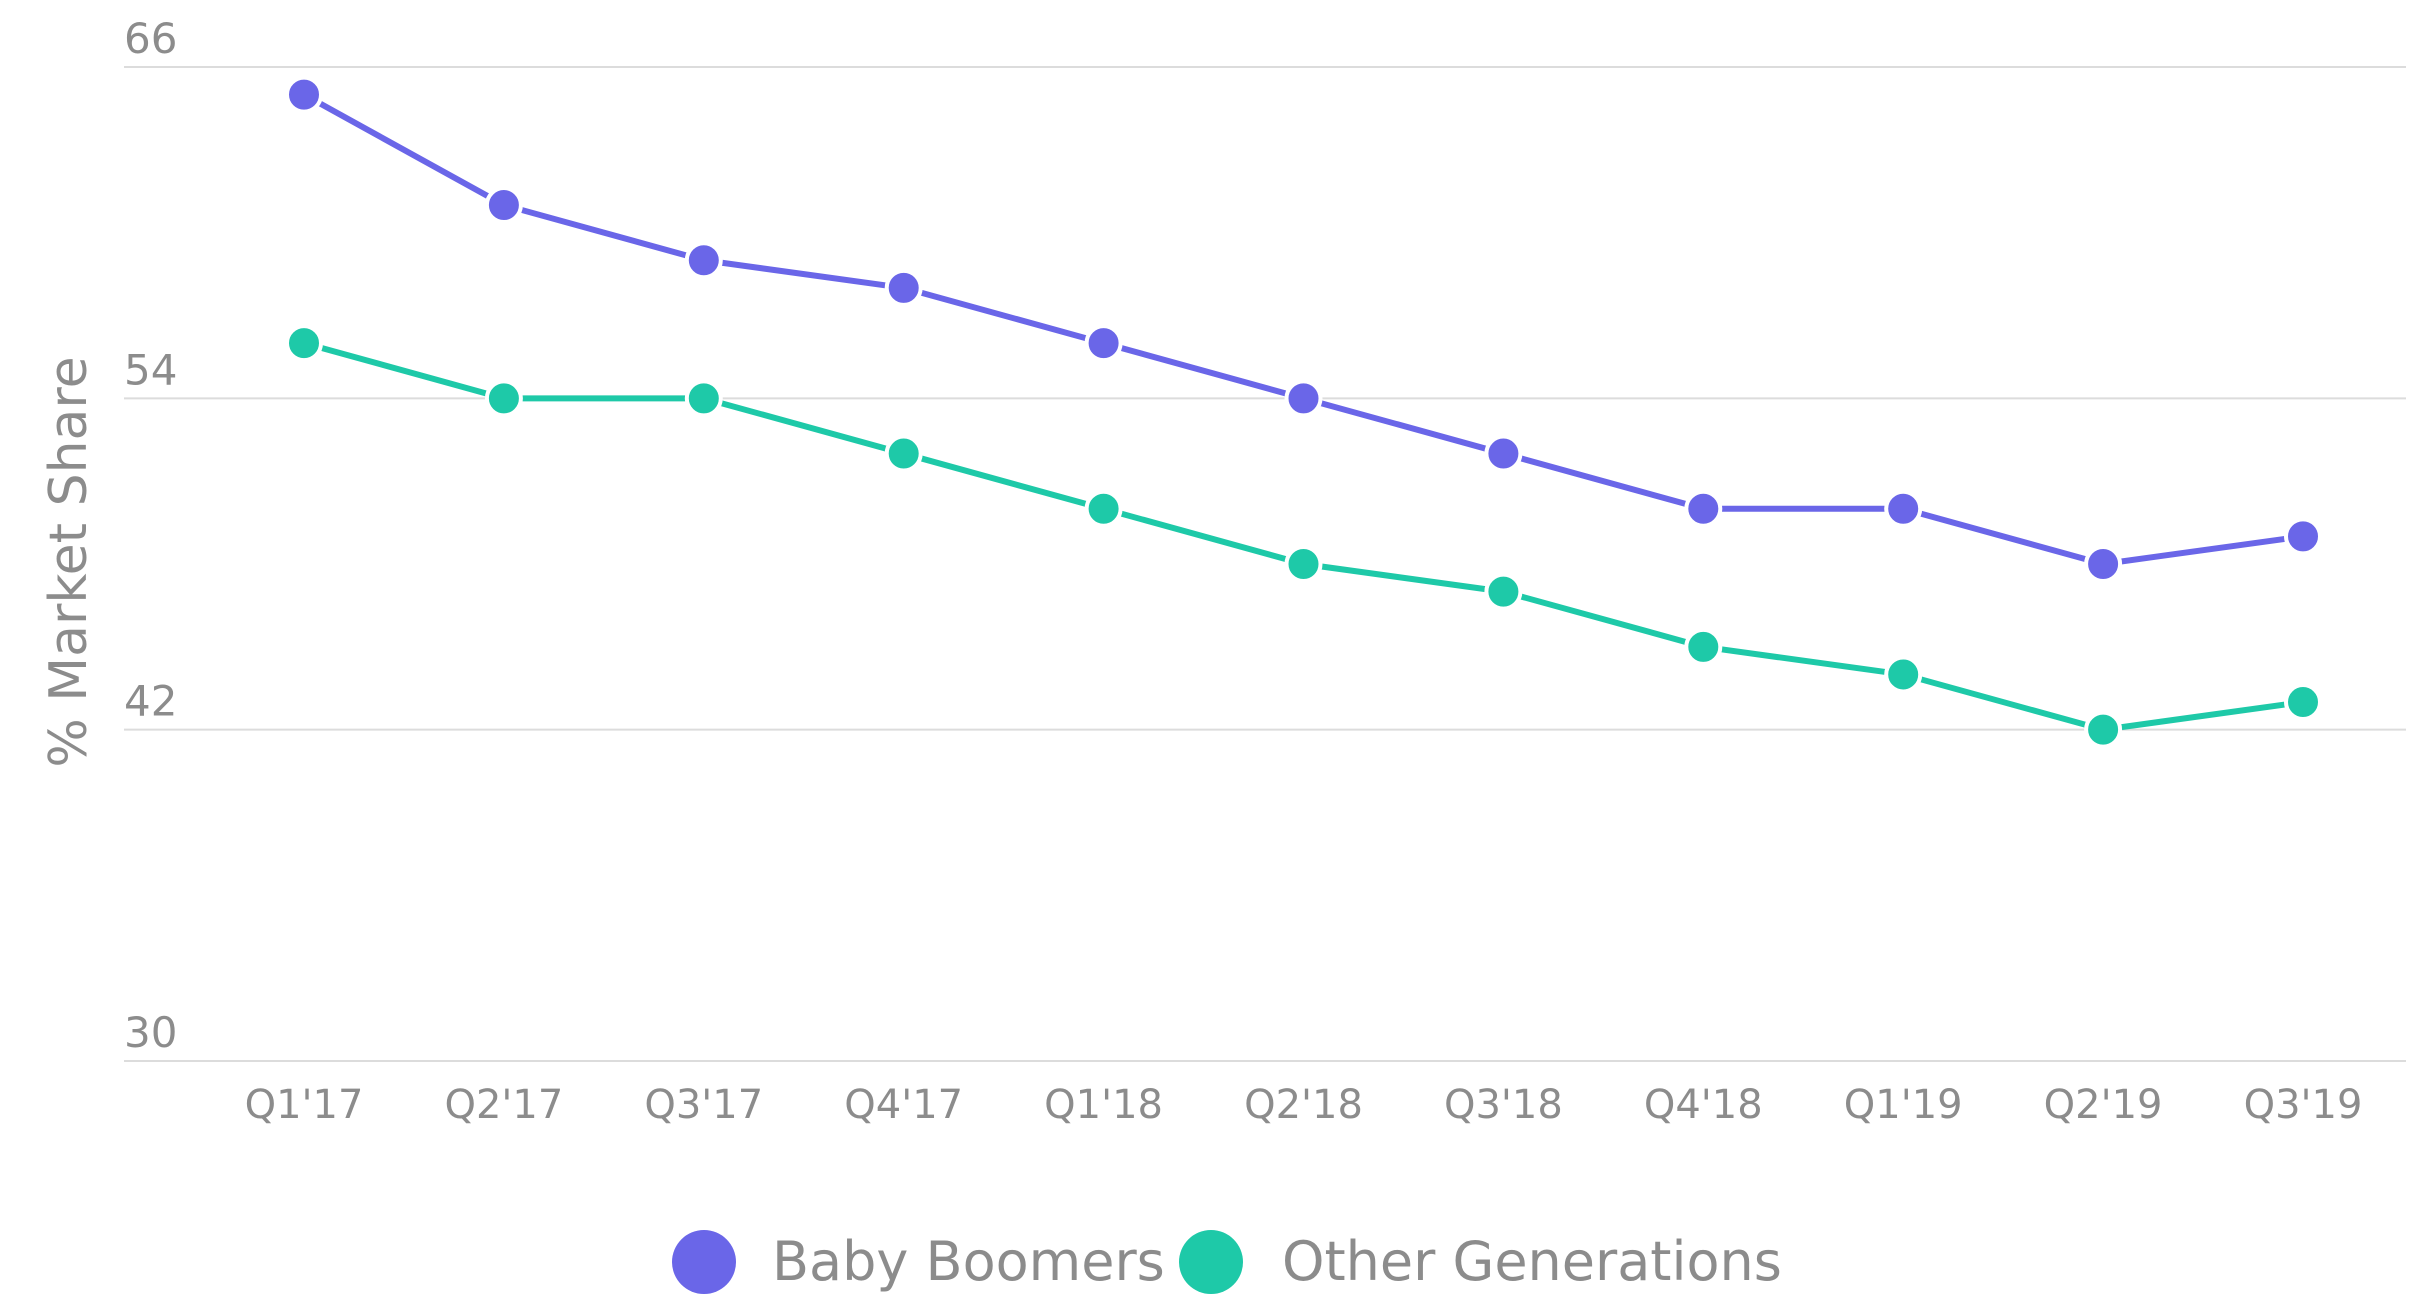 The image size is (2428, 1308). What do you see at coordinates (703, 1105) in the screenshot?
I see `x-tick-2: Q3'17` at bounding box center [703, 1105].